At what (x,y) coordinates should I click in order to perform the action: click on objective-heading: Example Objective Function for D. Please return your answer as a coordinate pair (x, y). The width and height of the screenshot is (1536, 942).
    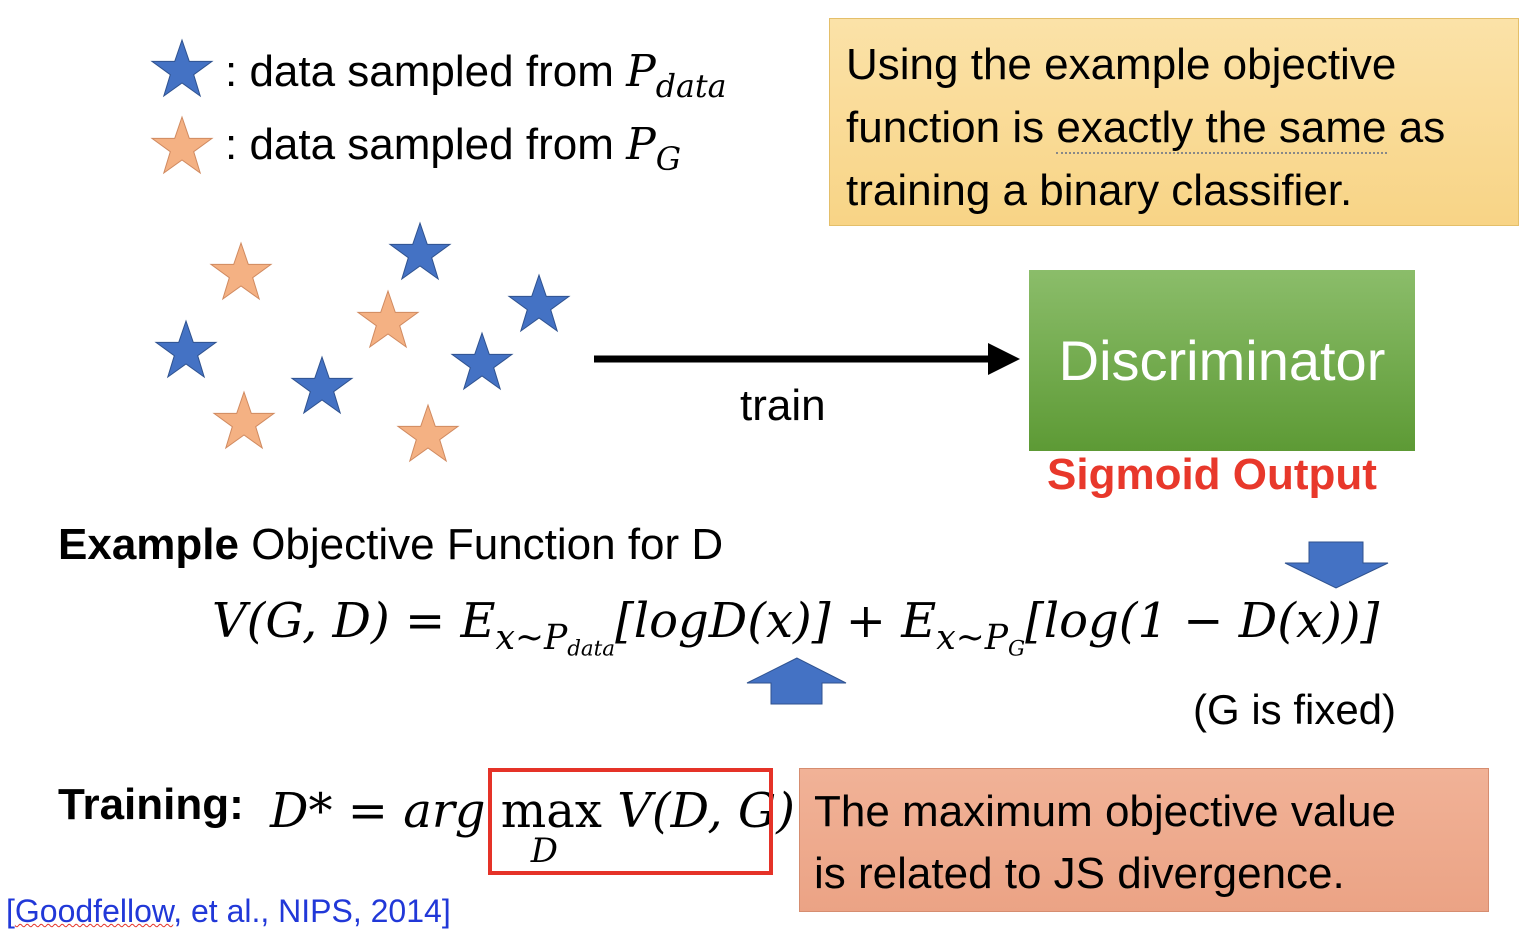
    Looking at the image, I should click on (391, 544).